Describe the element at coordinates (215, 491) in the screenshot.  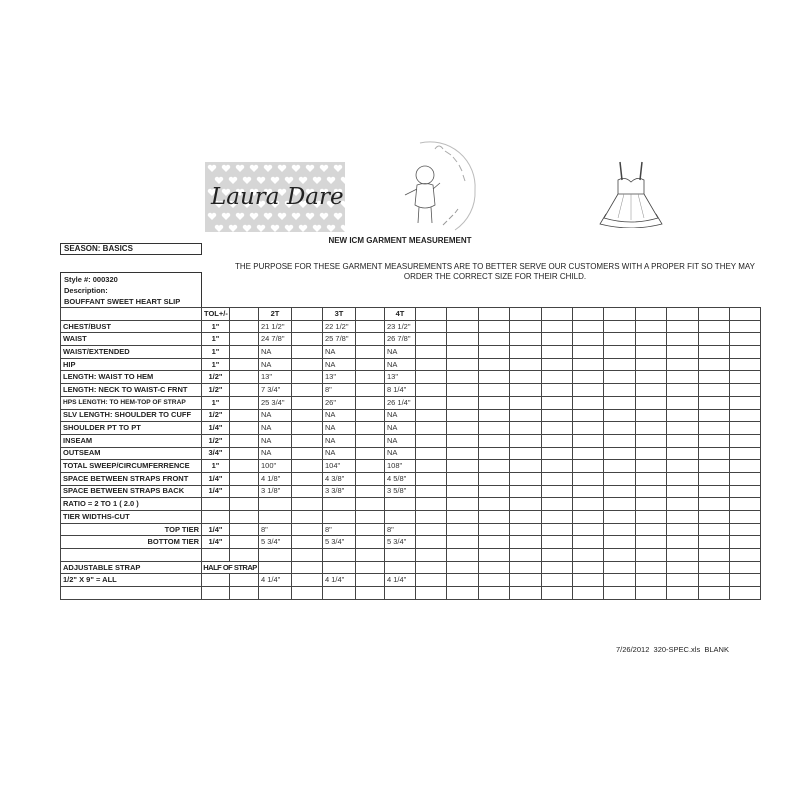
I see `row-tolerance: 1/4"` at that location.